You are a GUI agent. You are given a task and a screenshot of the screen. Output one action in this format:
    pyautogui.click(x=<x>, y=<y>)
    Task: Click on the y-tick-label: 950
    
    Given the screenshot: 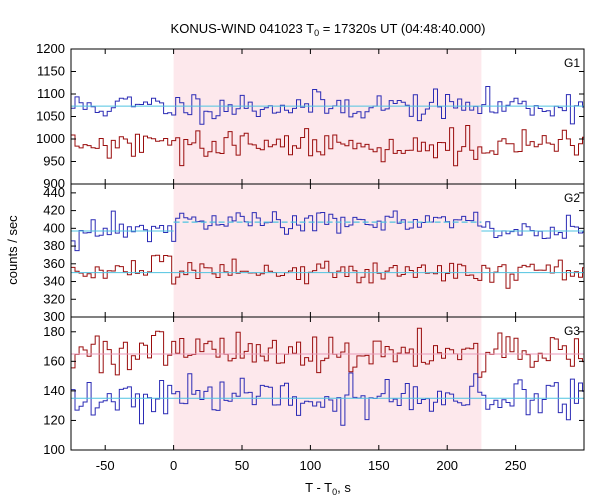 What is the action you would take?
    pyautogui.click(x=54, y=161)
    